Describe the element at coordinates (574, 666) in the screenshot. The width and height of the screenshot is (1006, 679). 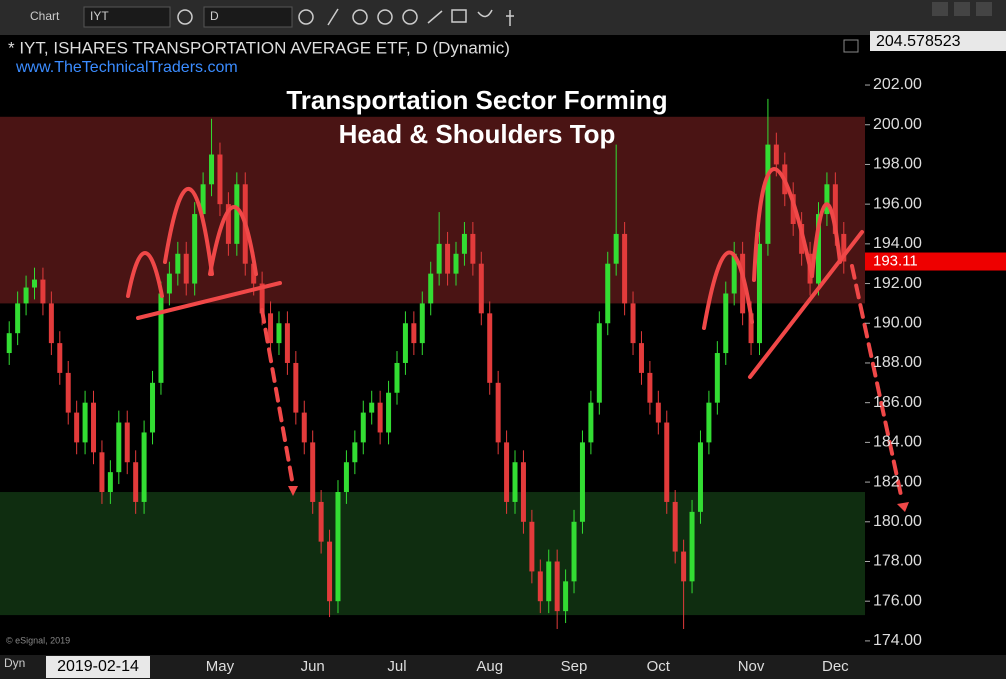
I see `x-tick-label: Sep` at that location.